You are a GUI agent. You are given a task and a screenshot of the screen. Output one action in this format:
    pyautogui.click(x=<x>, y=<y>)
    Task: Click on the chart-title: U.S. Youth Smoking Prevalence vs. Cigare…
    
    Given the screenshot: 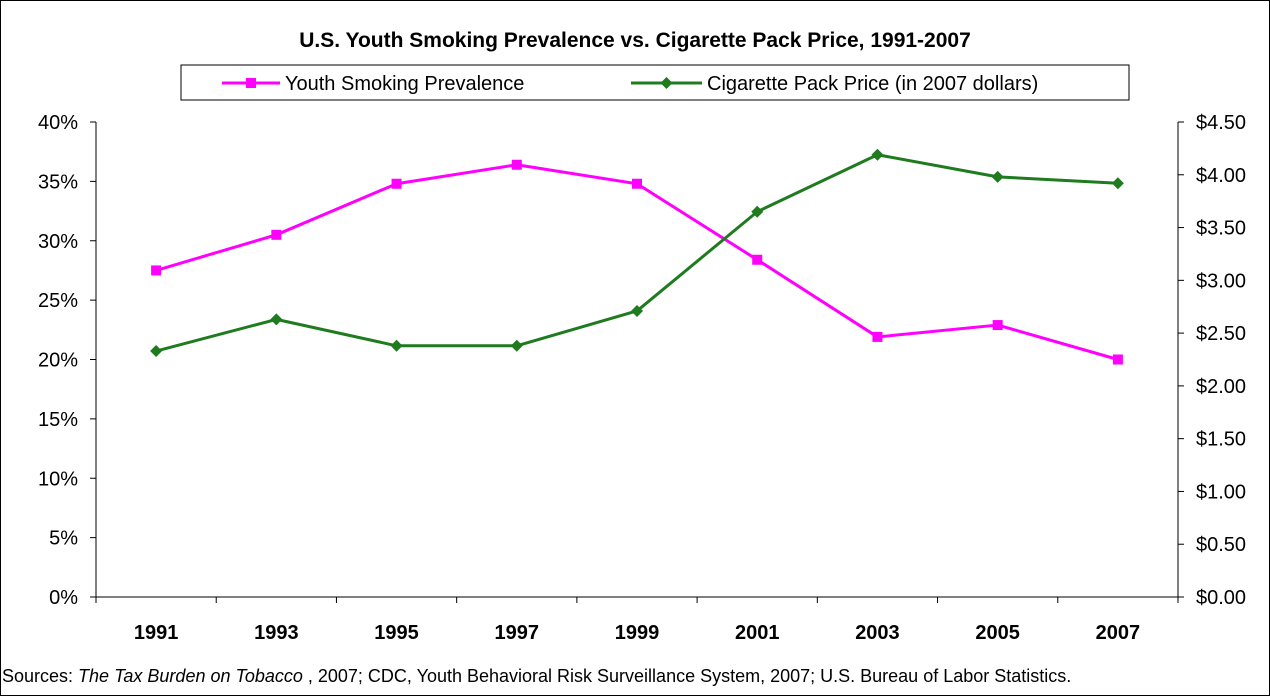 What is the action you would take?
    pyautogui.click(x=635, y=40)
    